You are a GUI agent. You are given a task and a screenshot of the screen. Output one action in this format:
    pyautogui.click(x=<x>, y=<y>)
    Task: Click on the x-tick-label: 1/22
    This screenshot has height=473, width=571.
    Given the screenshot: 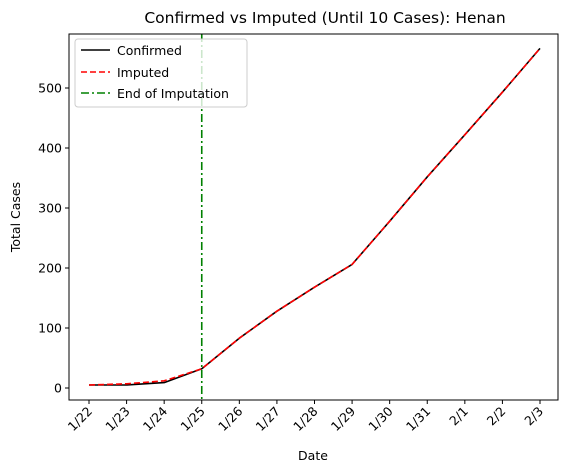 What is the action you would take?
    pyautogui.click(x=80, y=419)
    